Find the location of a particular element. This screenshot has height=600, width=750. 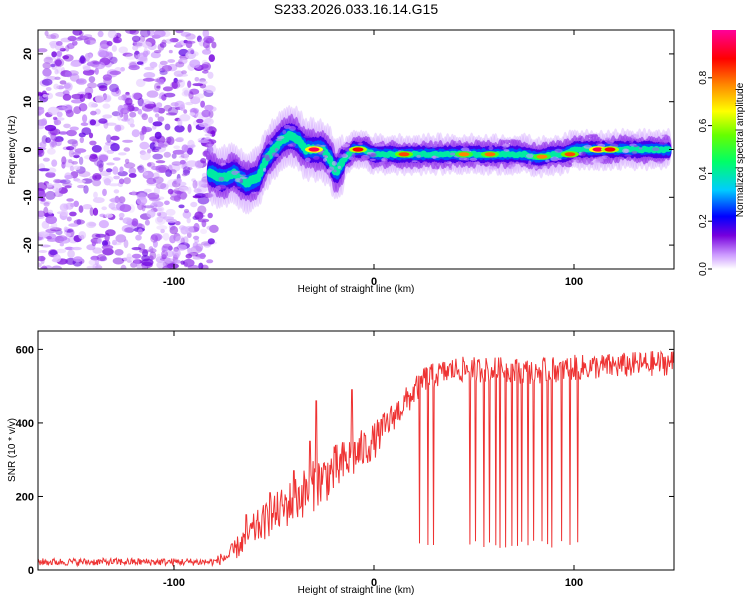

y-tick-label: 400 is located at coordinates (25, 424).